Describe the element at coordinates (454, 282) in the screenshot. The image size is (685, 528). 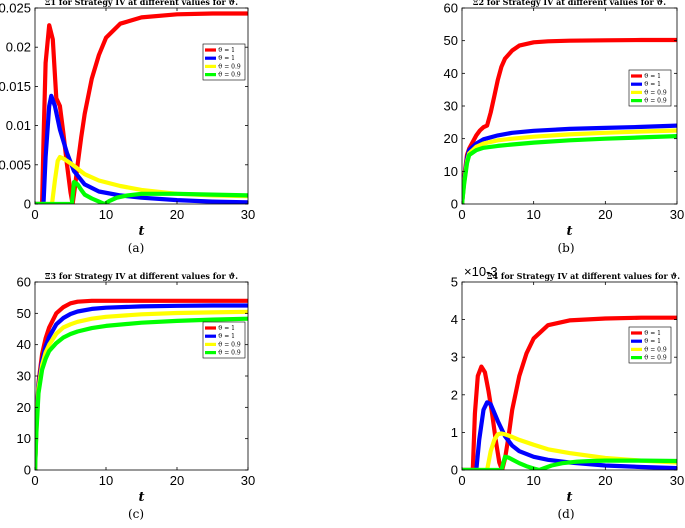
I see `y-tick-label: 5` at that location.